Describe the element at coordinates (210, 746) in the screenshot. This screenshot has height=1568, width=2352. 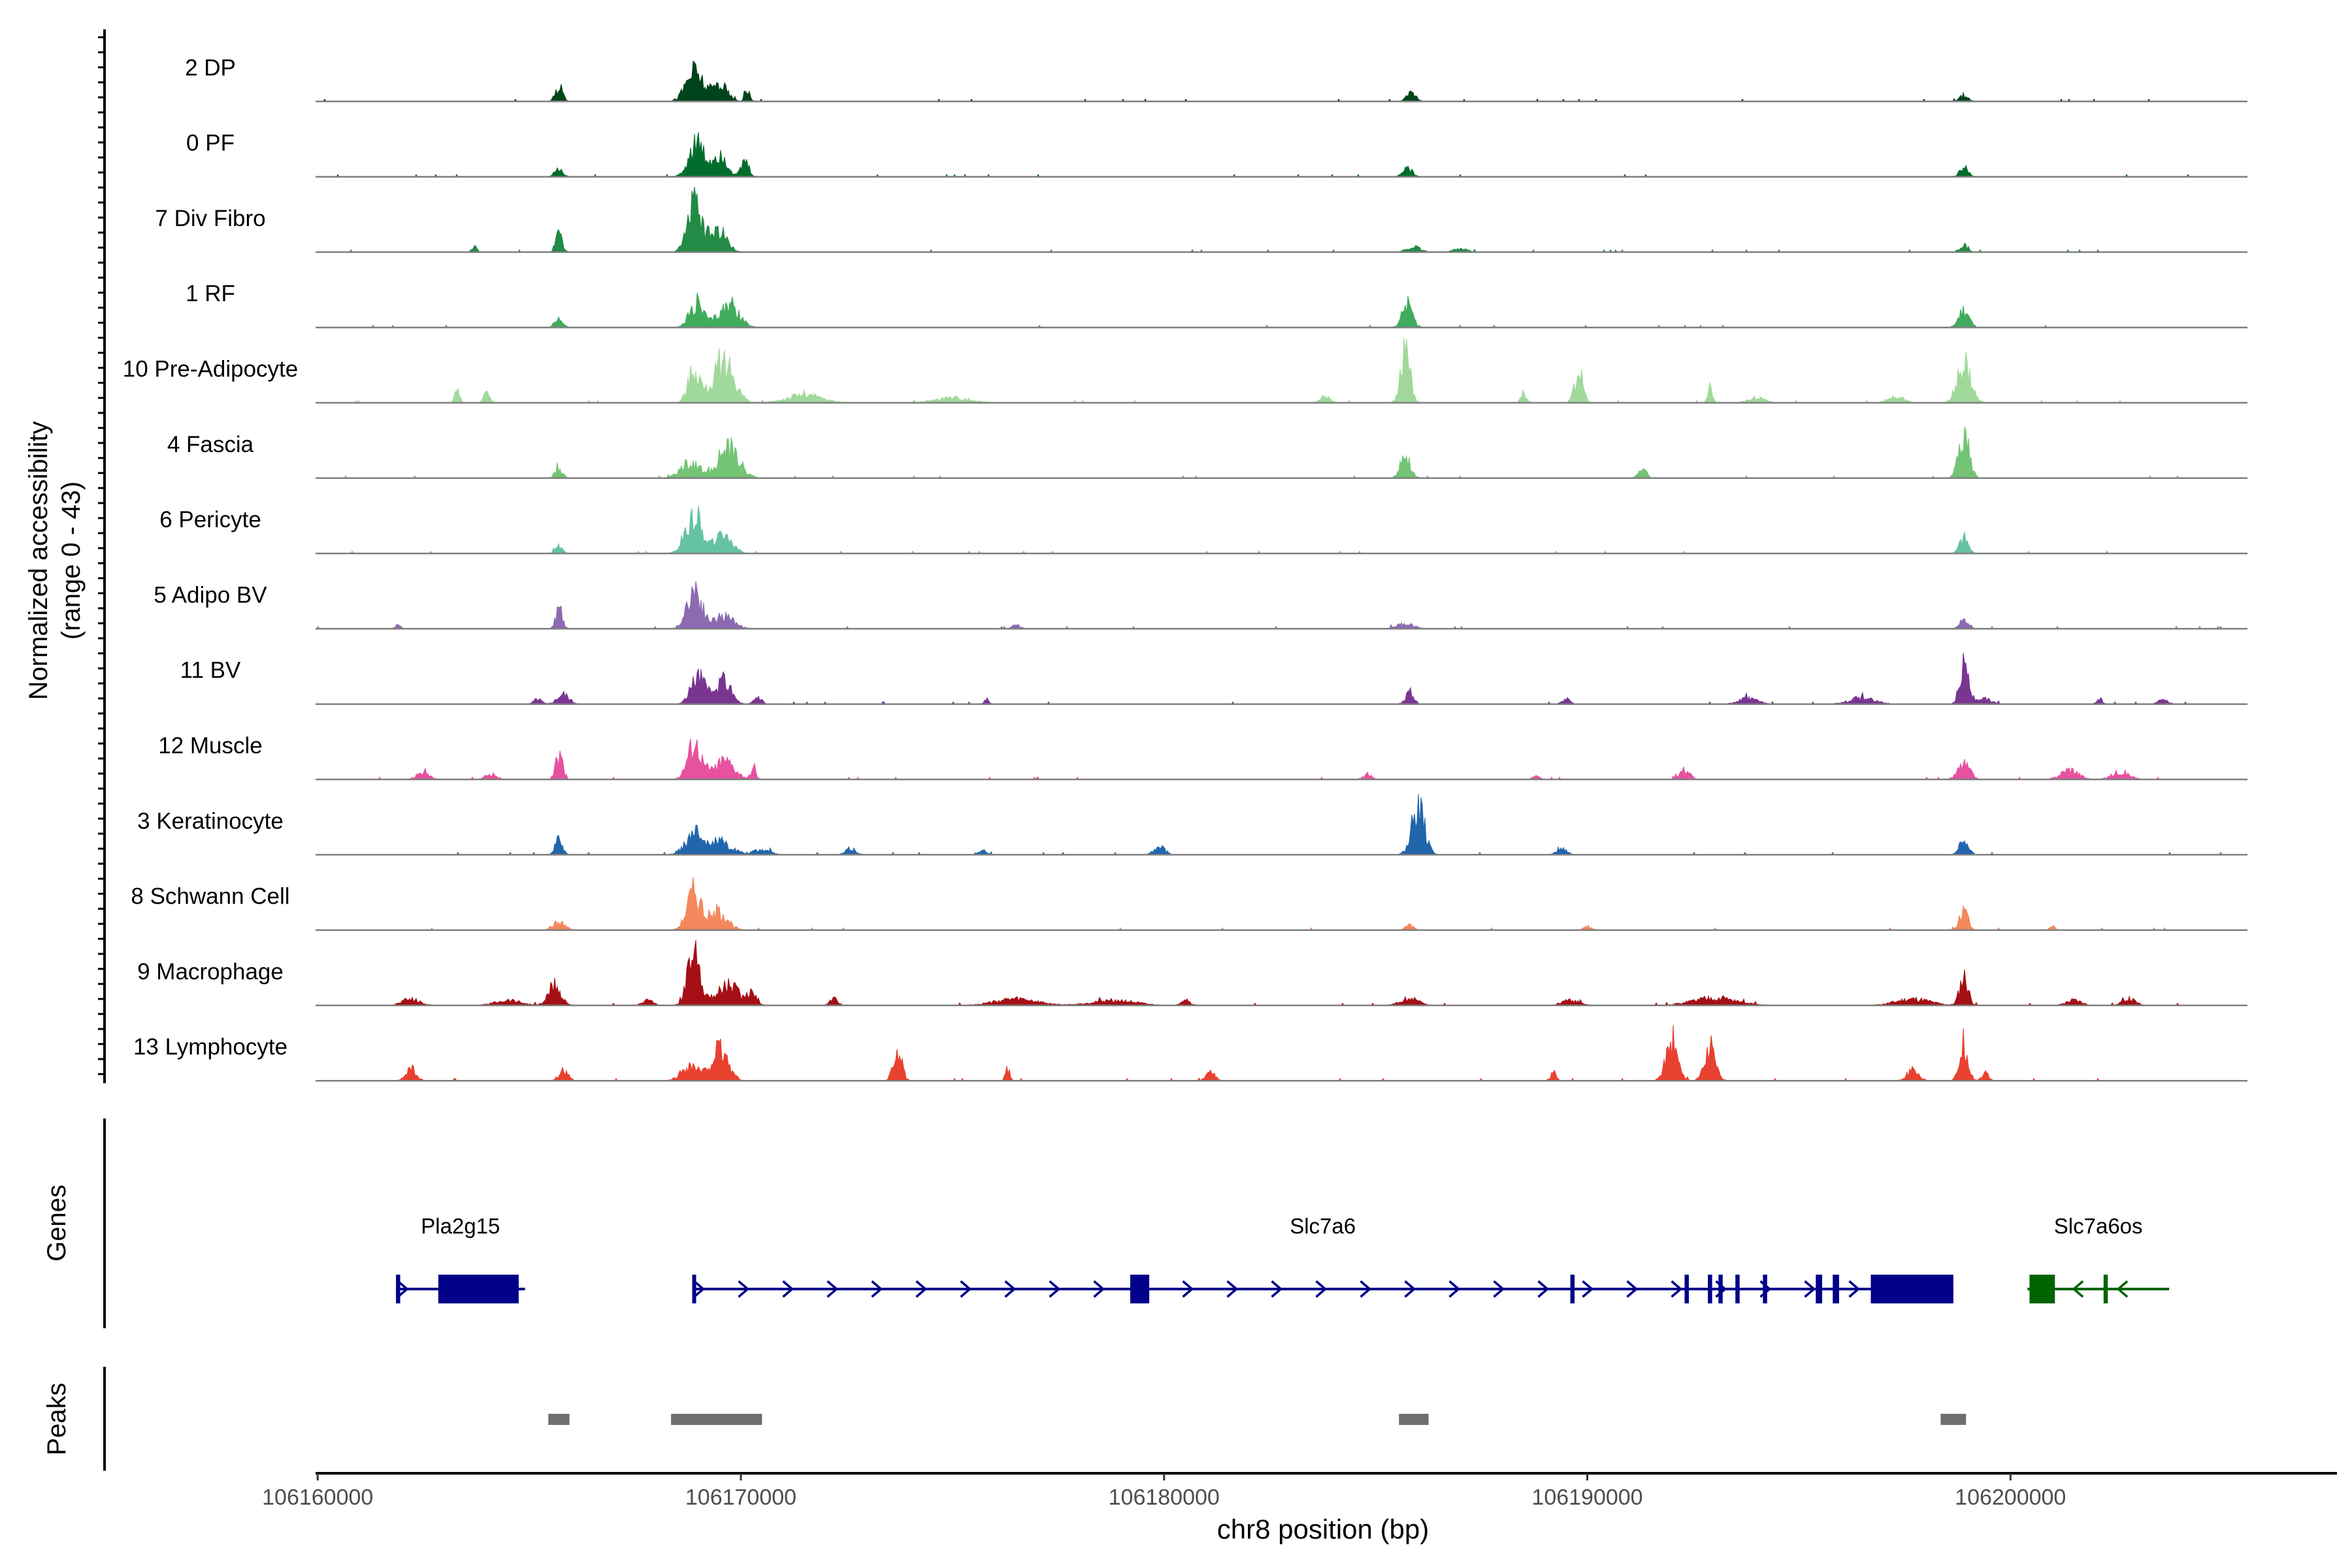
I see `track-label: 12 Muscle` at that location.